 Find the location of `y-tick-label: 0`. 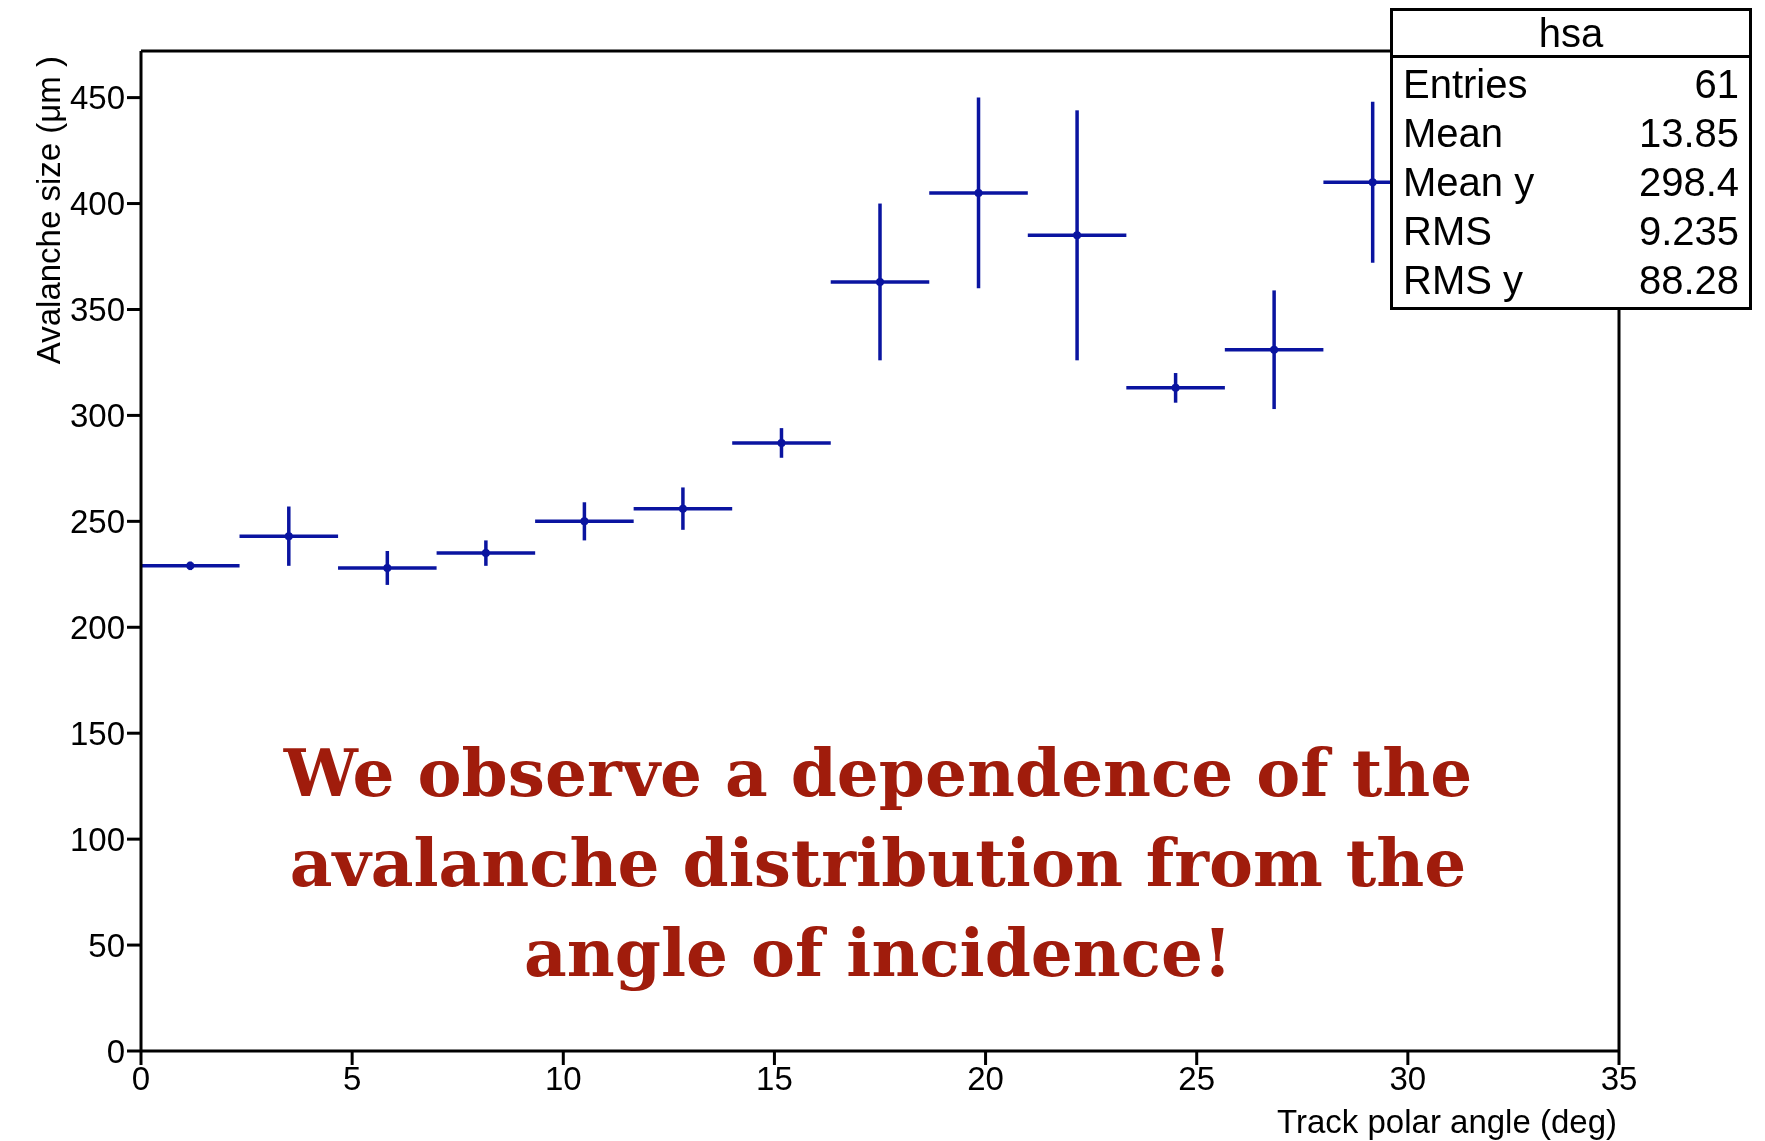

y-tick-label: 0 is located at coordinates (115, 1051).